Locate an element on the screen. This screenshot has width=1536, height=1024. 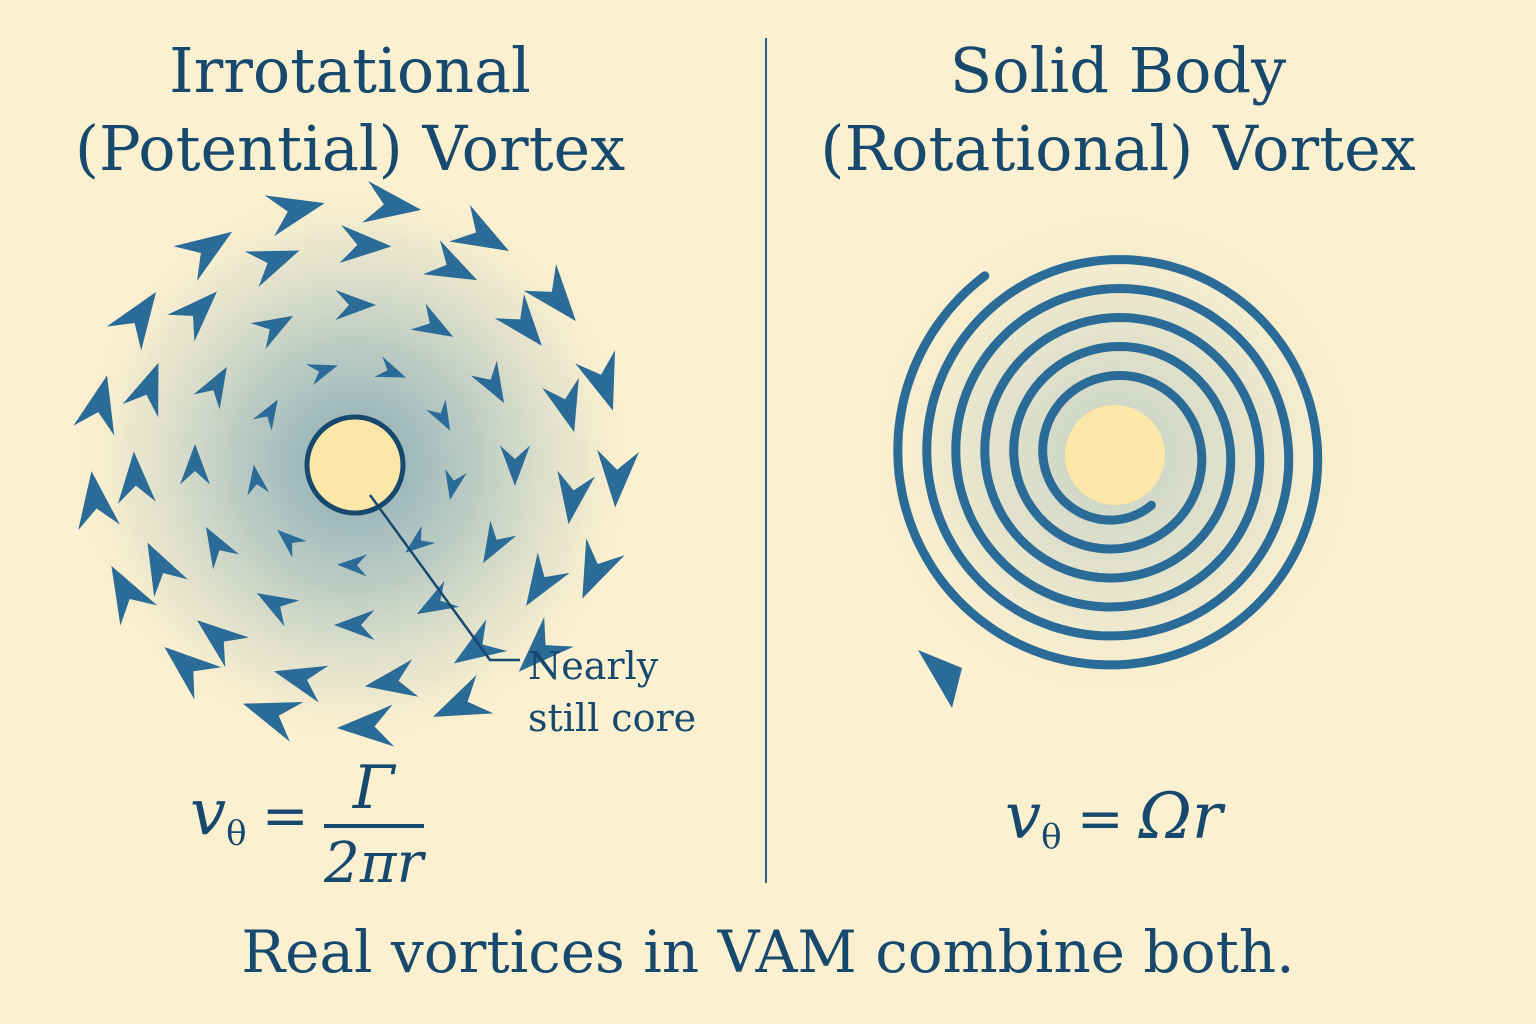
fraction-bar is located at coordinates (373, 826).